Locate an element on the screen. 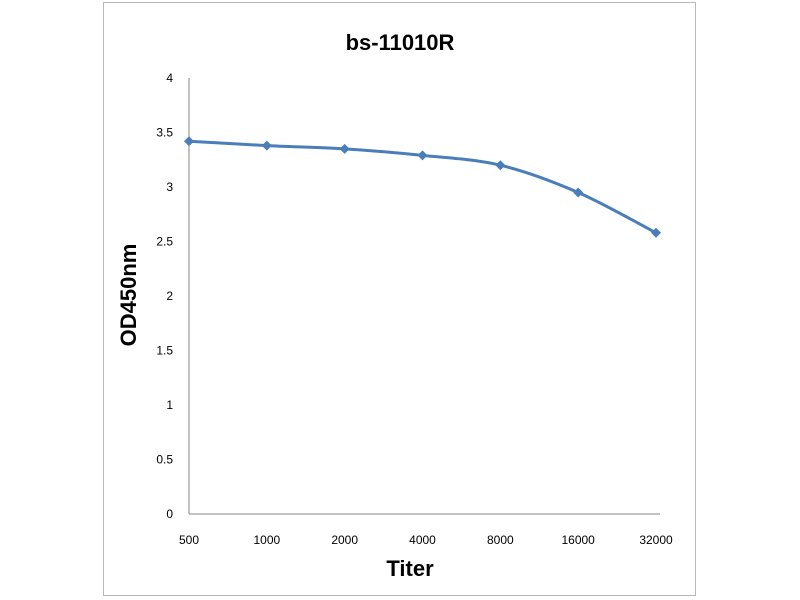  y-tick-label: 3 is located at coordinates (169, 187).